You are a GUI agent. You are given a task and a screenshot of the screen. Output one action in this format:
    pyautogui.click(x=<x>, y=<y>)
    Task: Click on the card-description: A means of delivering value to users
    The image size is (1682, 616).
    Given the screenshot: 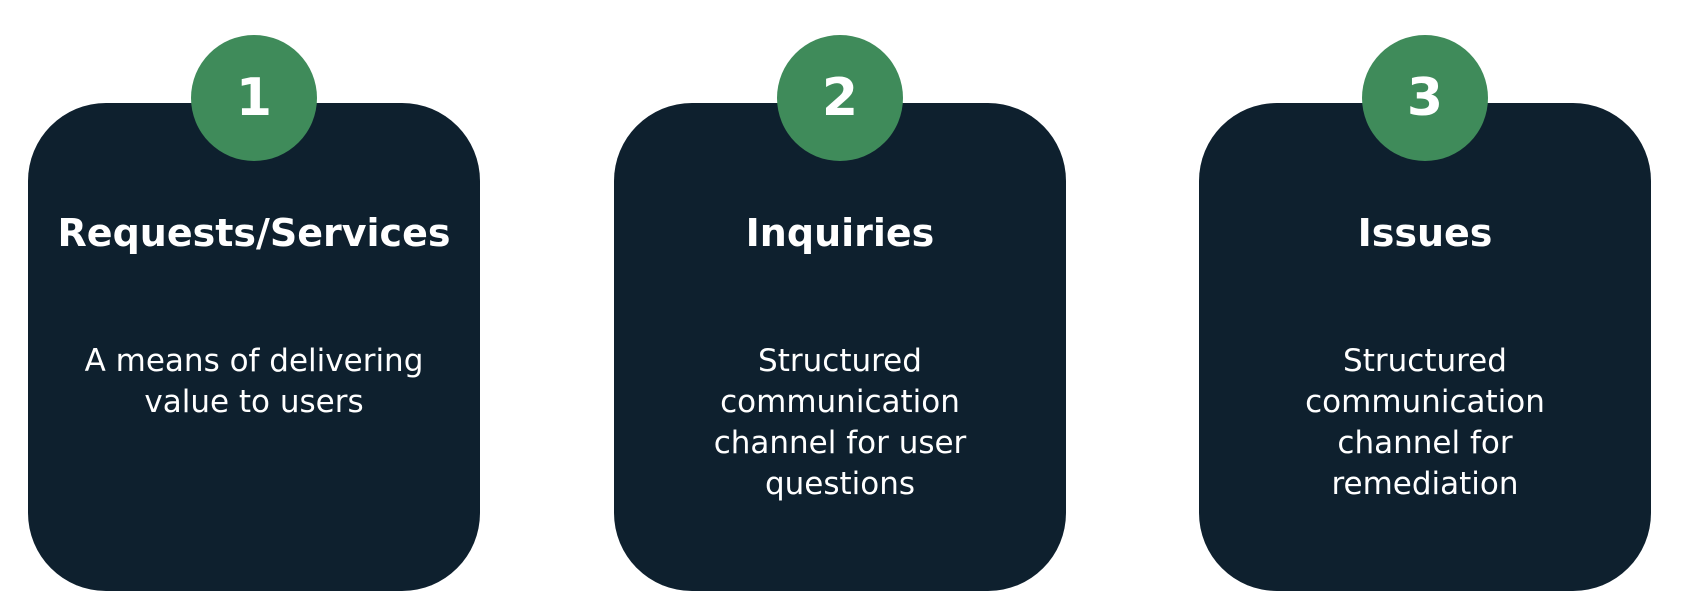 What is the action you would take?
    pyautogui.click(x=254, y=381)
    